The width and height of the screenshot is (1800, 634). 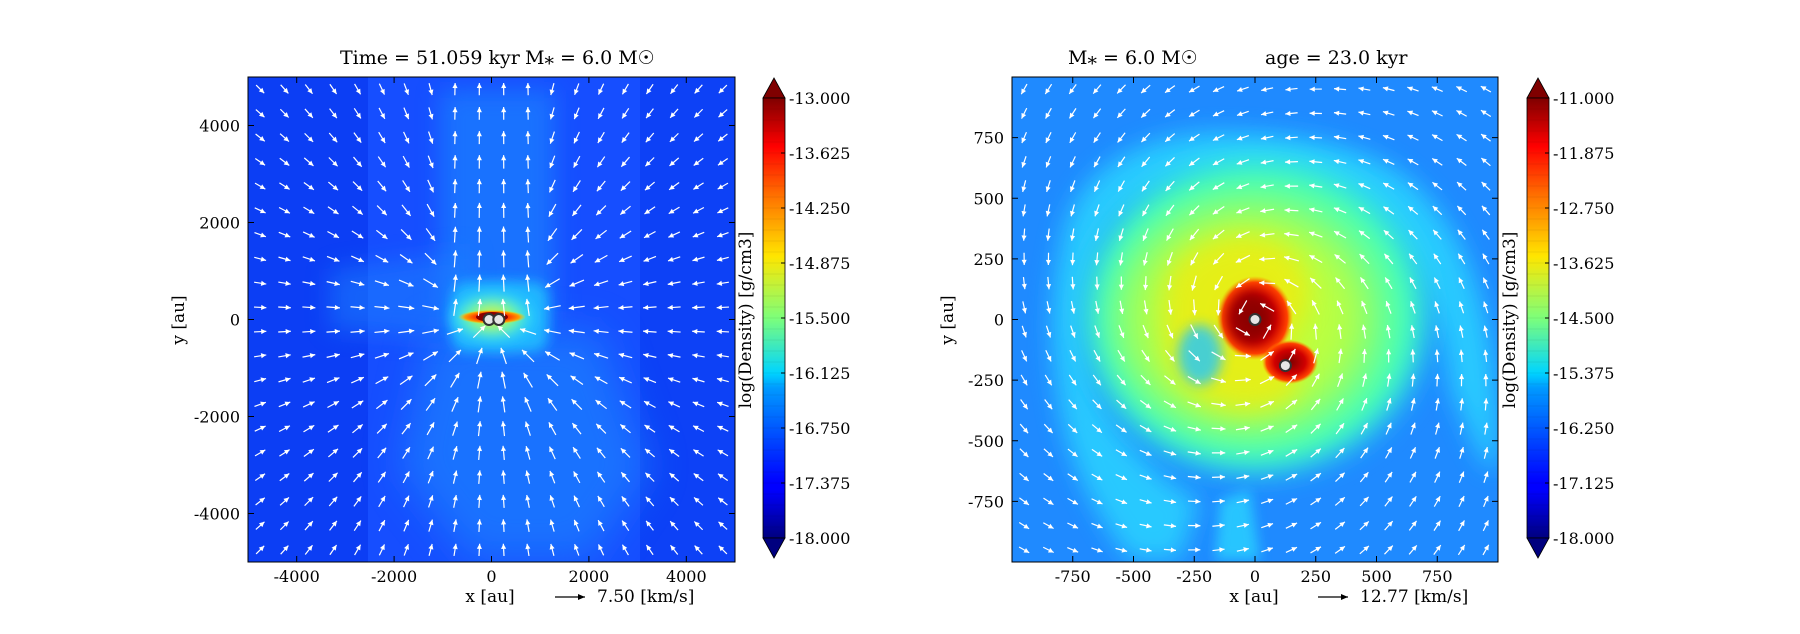 What do you see at coordinates (819, 483) in the screenshot?
I see `colorbar-tick-label: -17.375` at bounding box center [819, 483].